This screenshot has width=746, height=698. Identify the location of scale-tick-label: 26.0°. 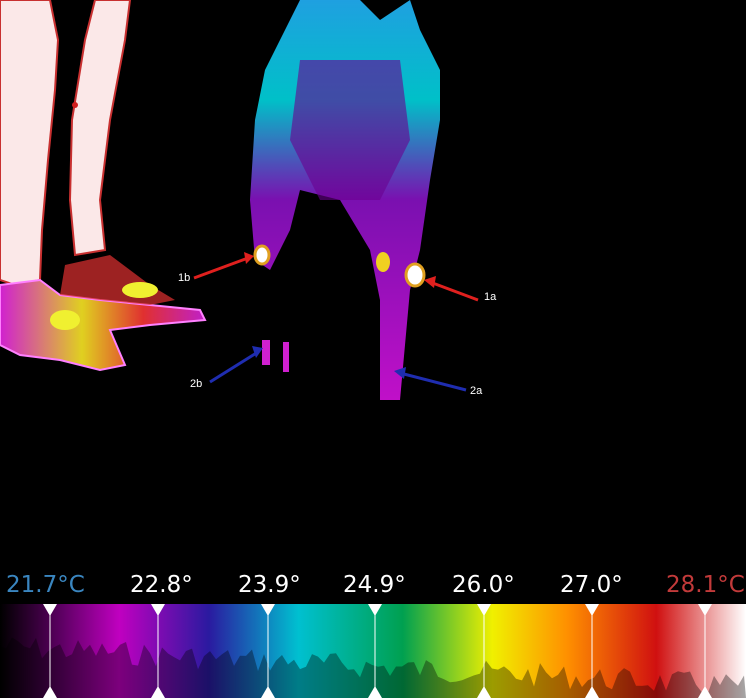
(483, 585).